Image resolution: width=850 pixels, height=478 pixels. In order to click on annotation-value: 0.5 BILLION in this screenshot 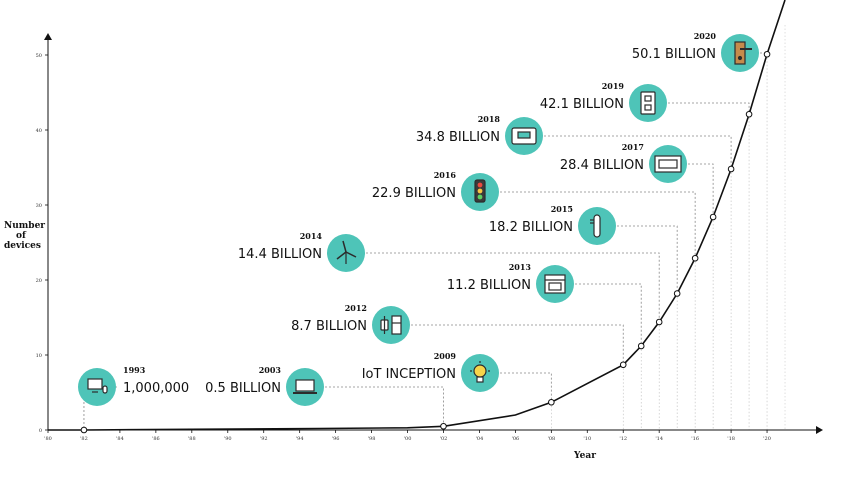, I will do `click(243, 388)`.